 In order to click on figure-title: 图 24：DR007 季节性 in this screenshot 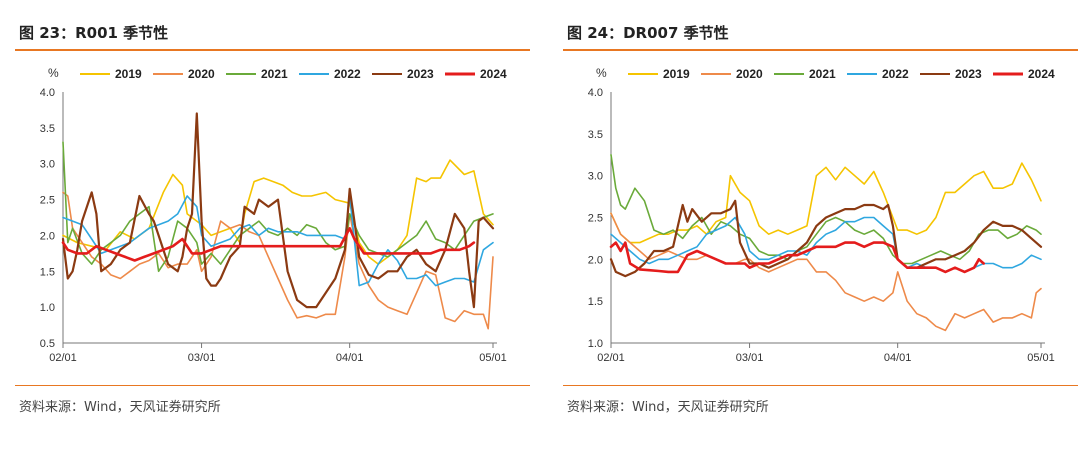, I will do `click(648, 33)`.